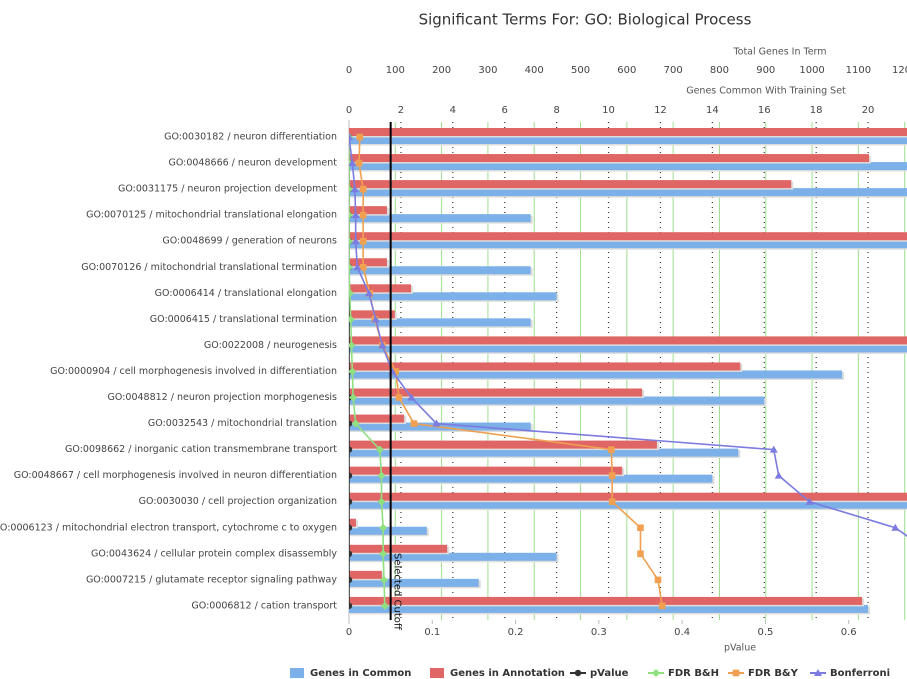 This screenshot has height=679, width=907. What do you see at coordinates (868, 110) in the screenshot?
I see `x_mid-tick-label: 20` at bounding box center [868, 110].